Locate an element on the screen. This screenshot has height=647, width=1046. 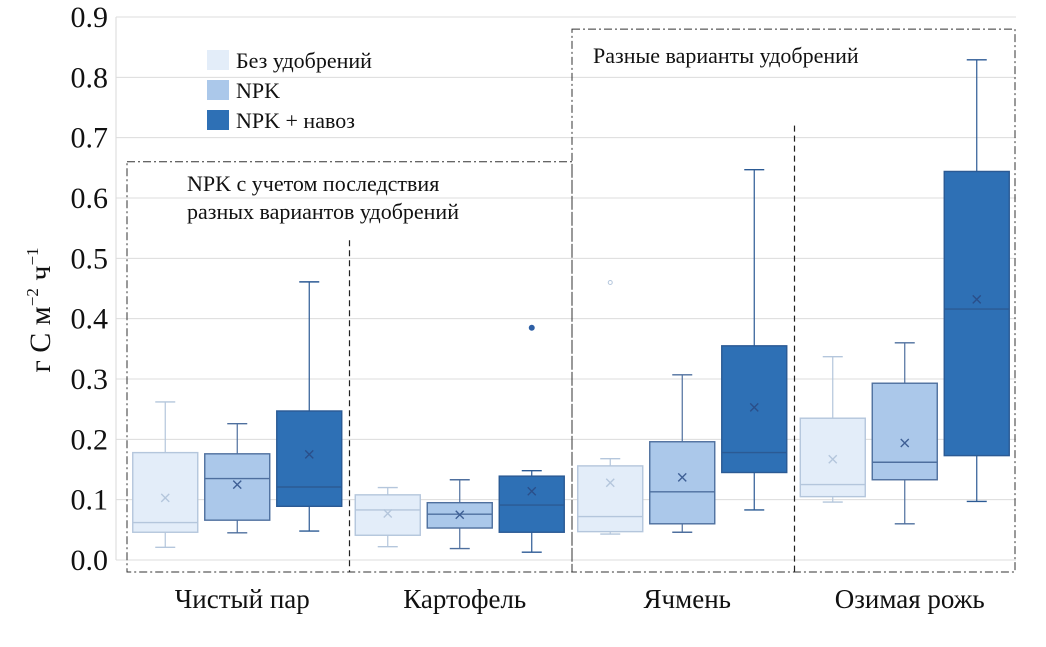
y-label-sup-1: −2 is located at coordinates (32, 297).